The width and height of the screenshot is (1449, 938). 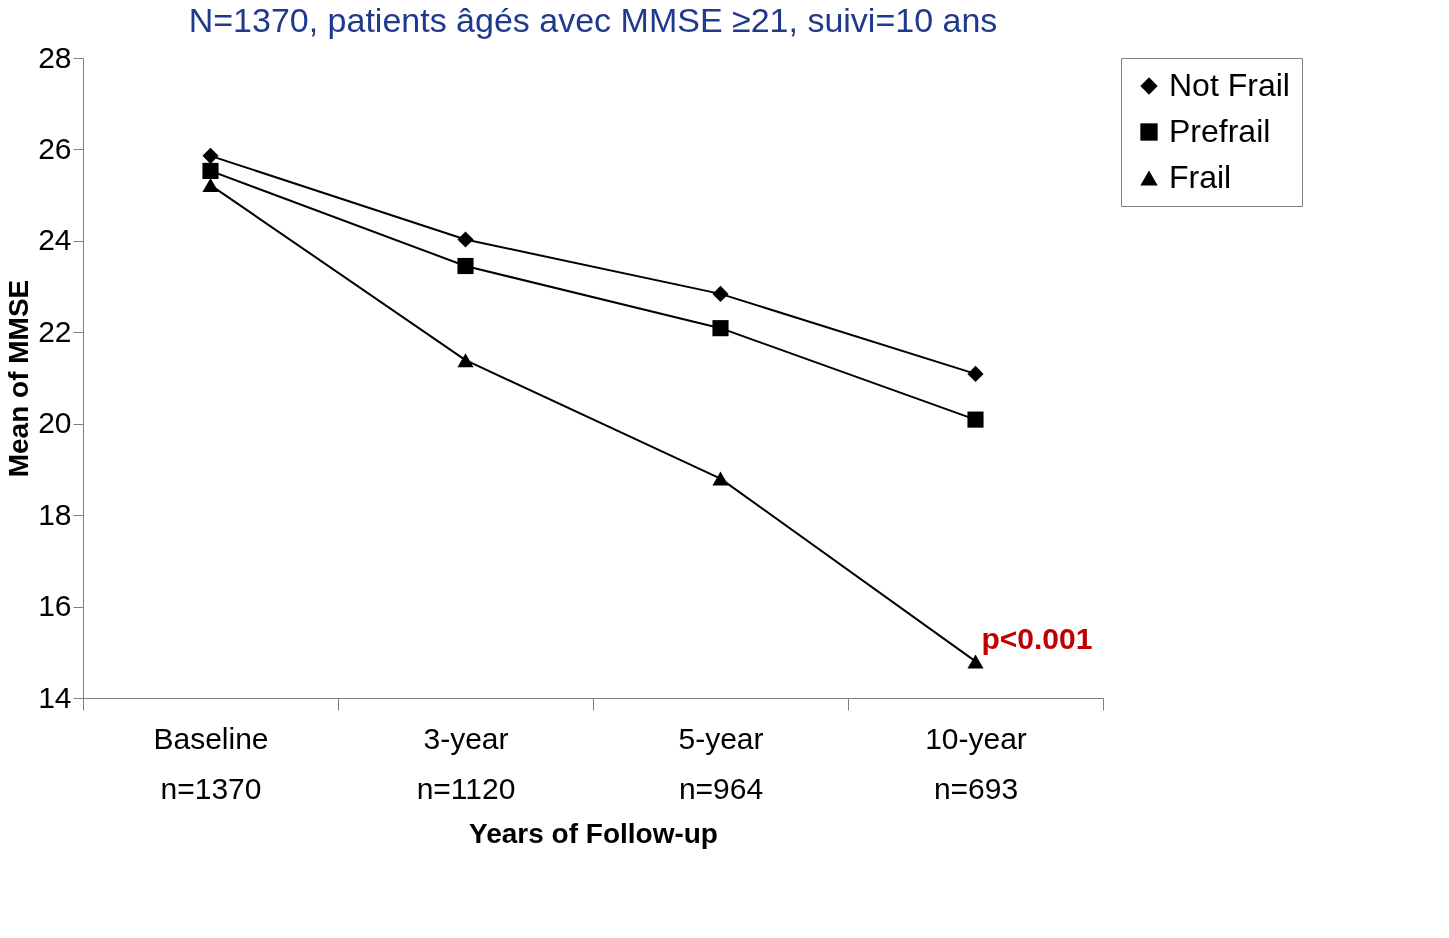 I want to click on x-tick-label: 10-year n=693, so click(x=976, y=763).